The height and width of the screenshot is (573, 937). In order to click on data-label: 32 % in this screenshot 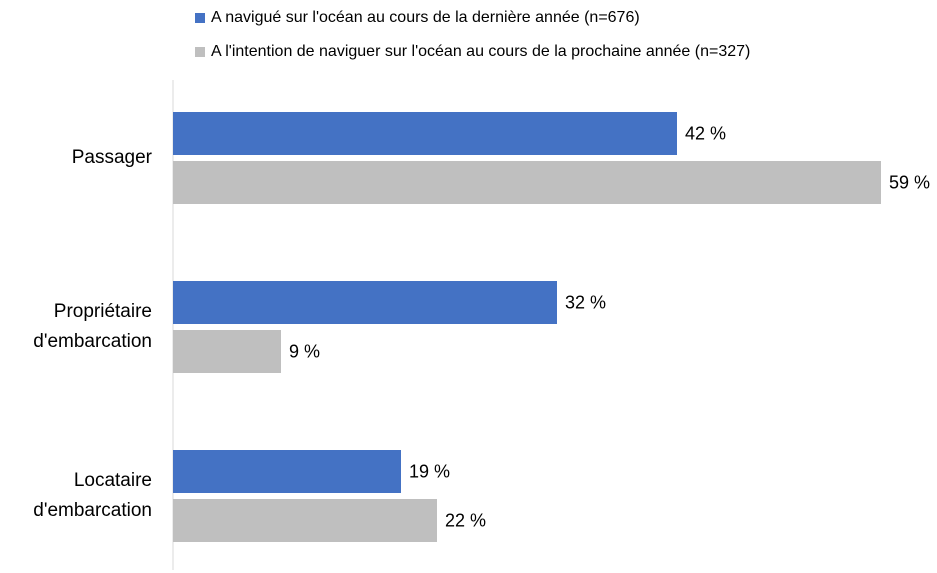, I will do `click(585, 302)`.